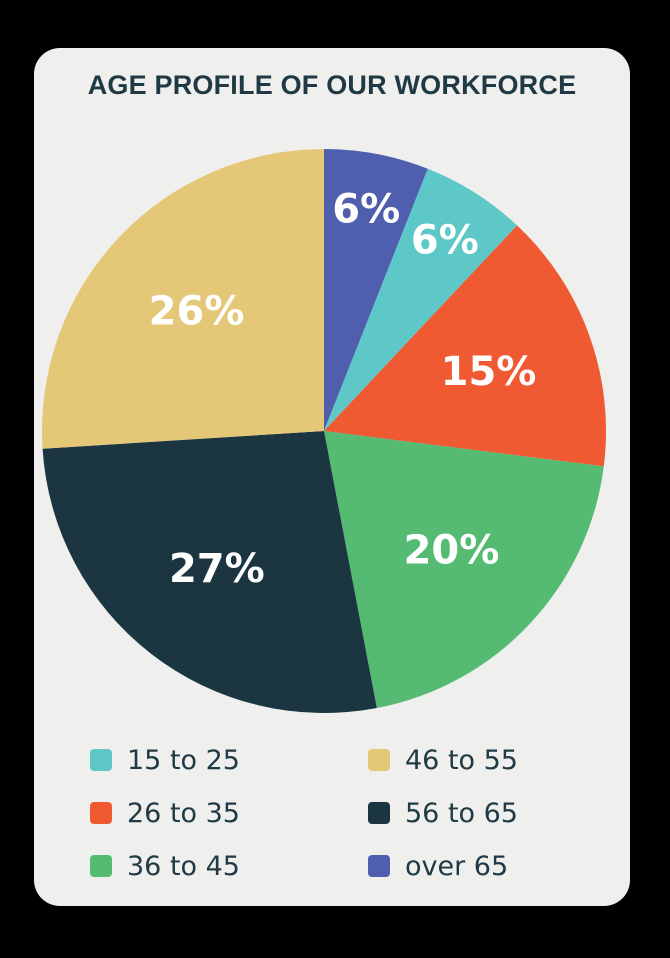 This screenshot has width=670, height=958. Describe the element at coordinates (197, 311) in the screenshot. I see `slice-label-46-to-55: 26%` at that location.